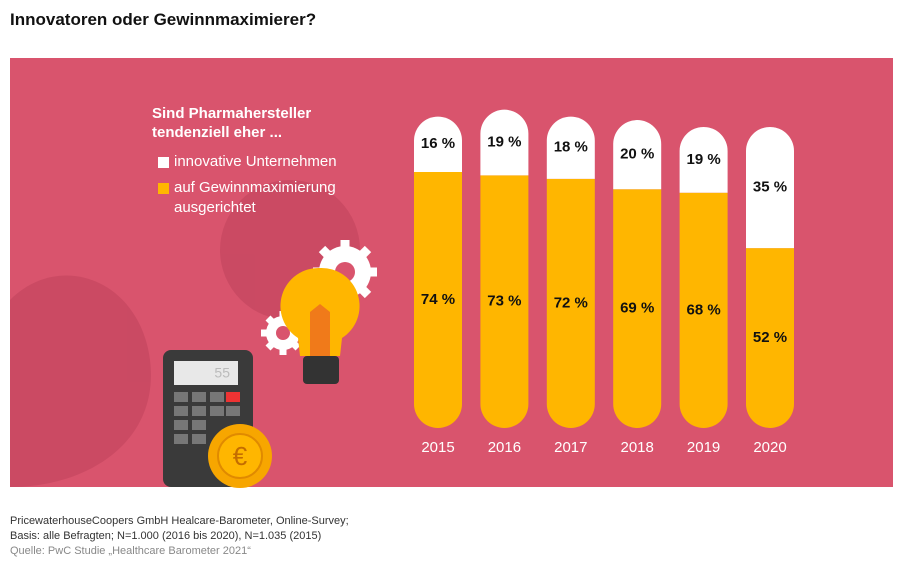 The height and width of the screenshot is (569, 907). I want to click on value-label: 68 %, so click(703, 309).